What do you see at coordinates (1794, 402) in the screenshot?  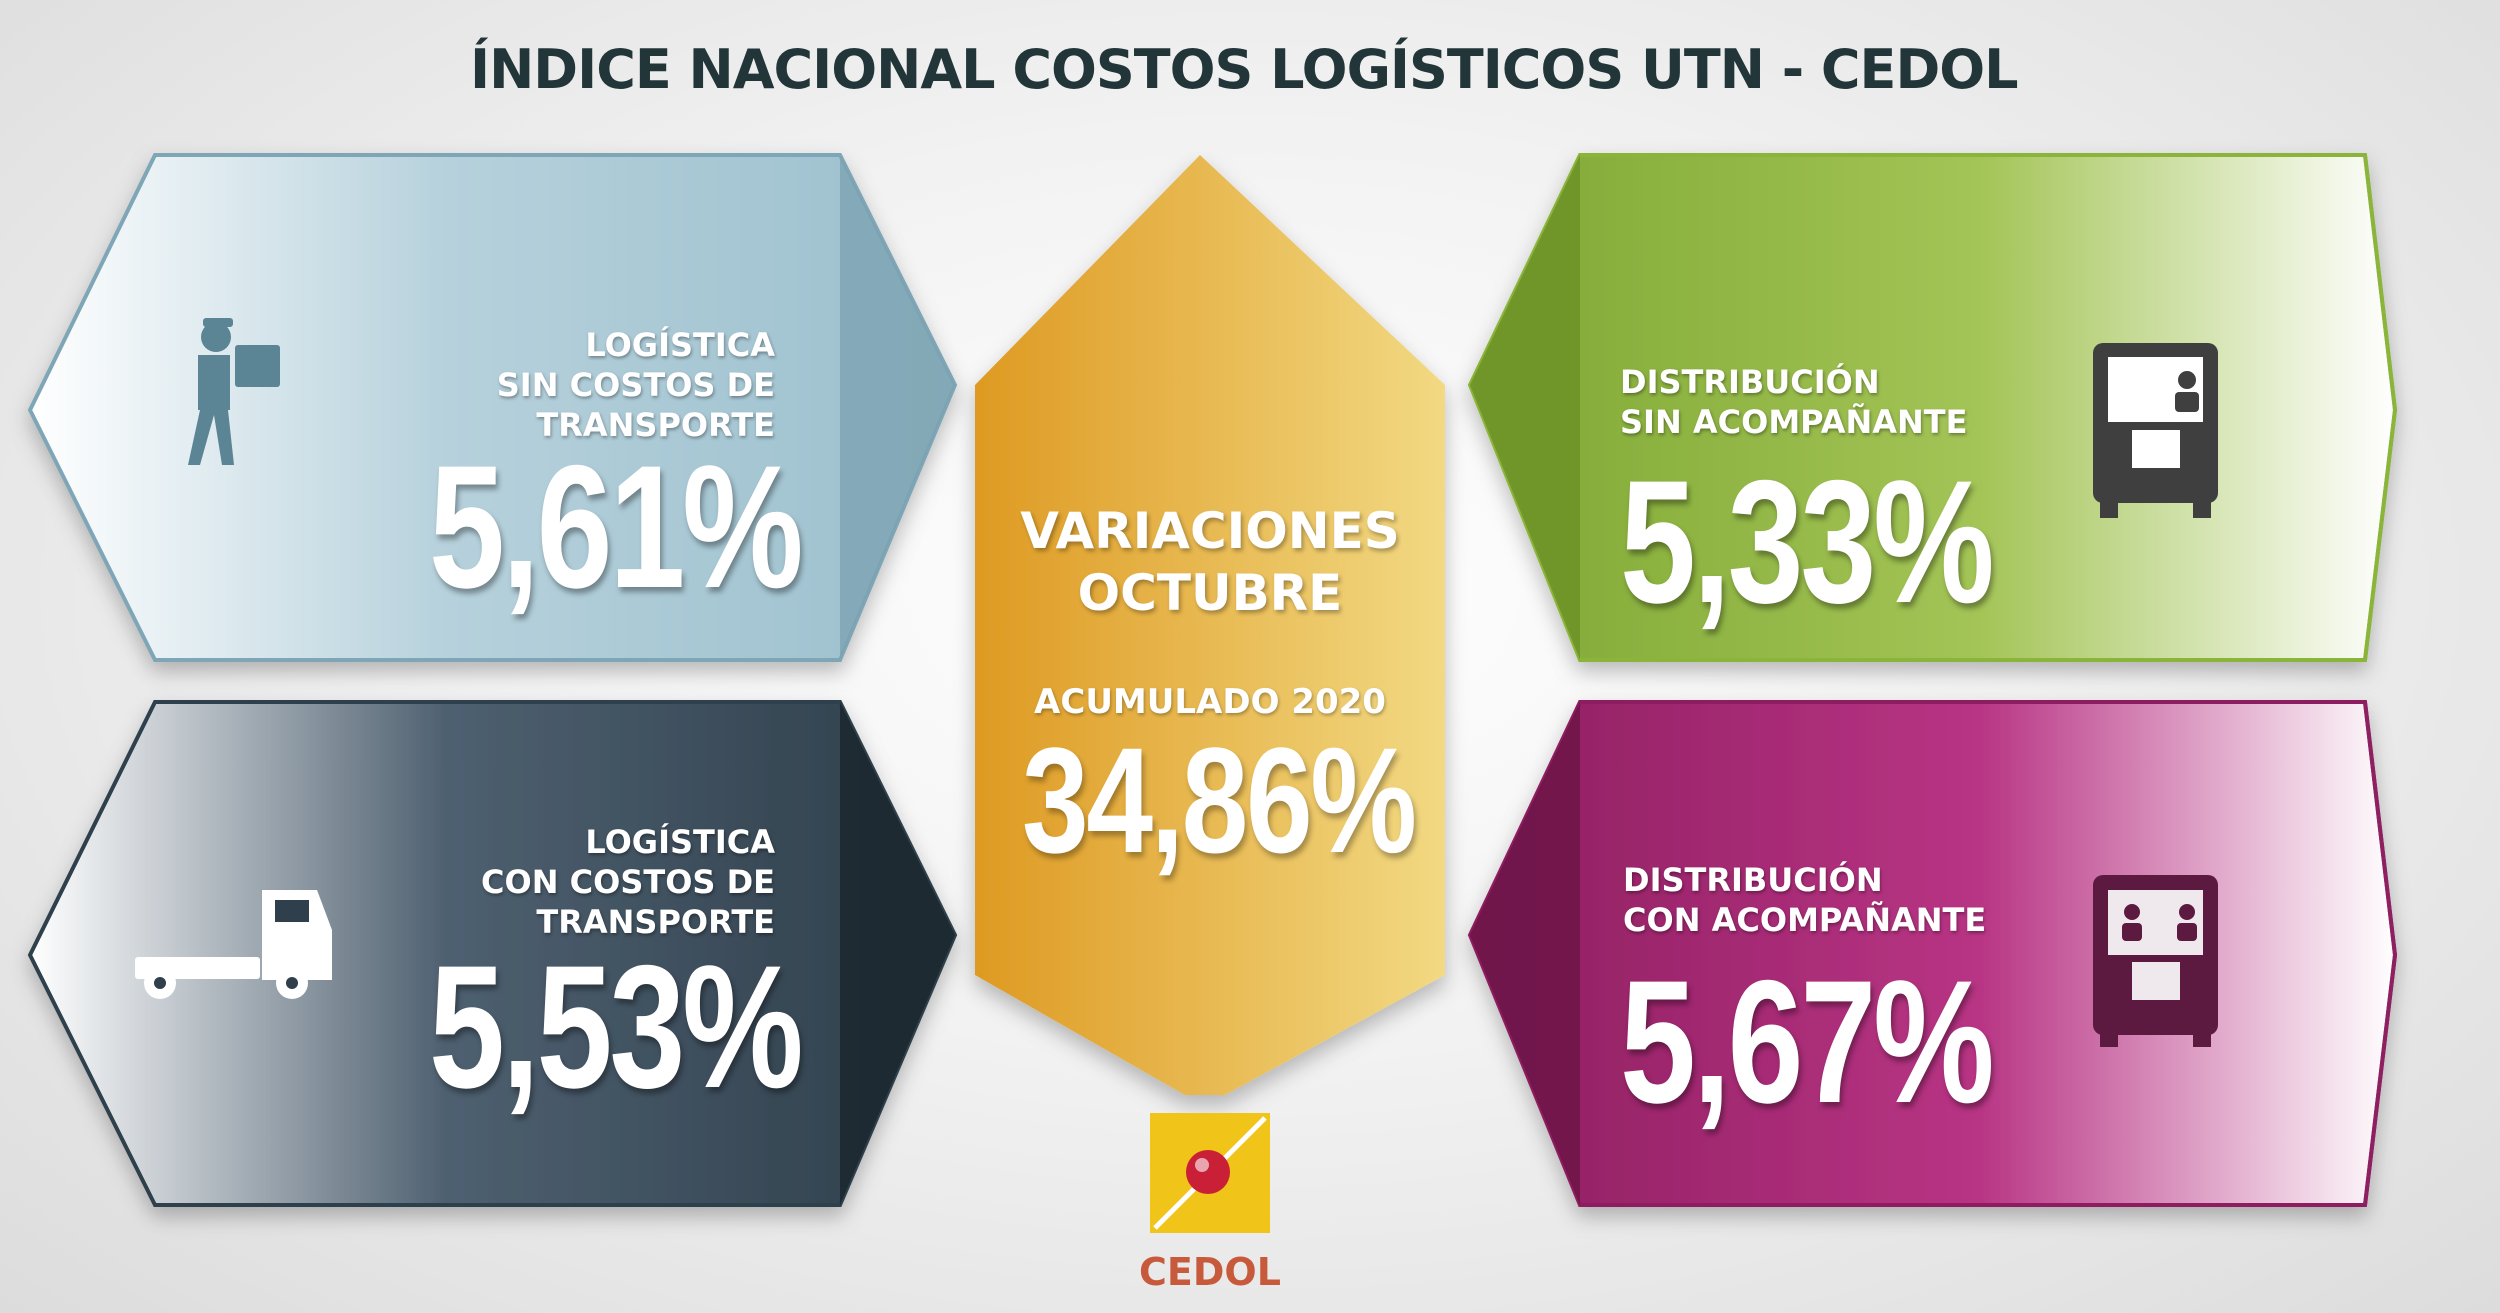 I see `panel-top-right-label: DISTRIBUCIÓN SIN ACOMPAÑANTE` at bounding box center [1794, 402].